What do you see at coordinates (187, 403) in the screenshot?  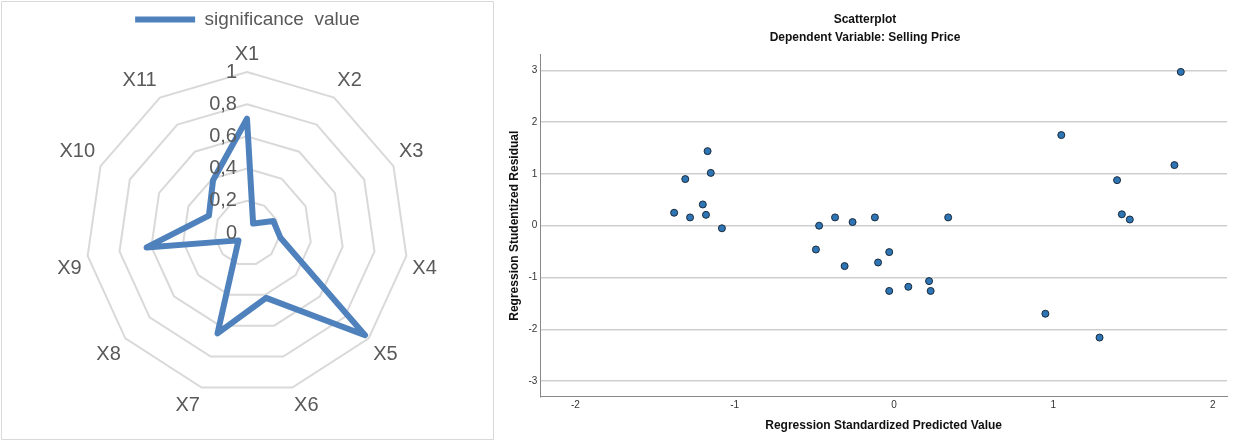 I see `spoke-label: X7` at bounding box center [187, 403].